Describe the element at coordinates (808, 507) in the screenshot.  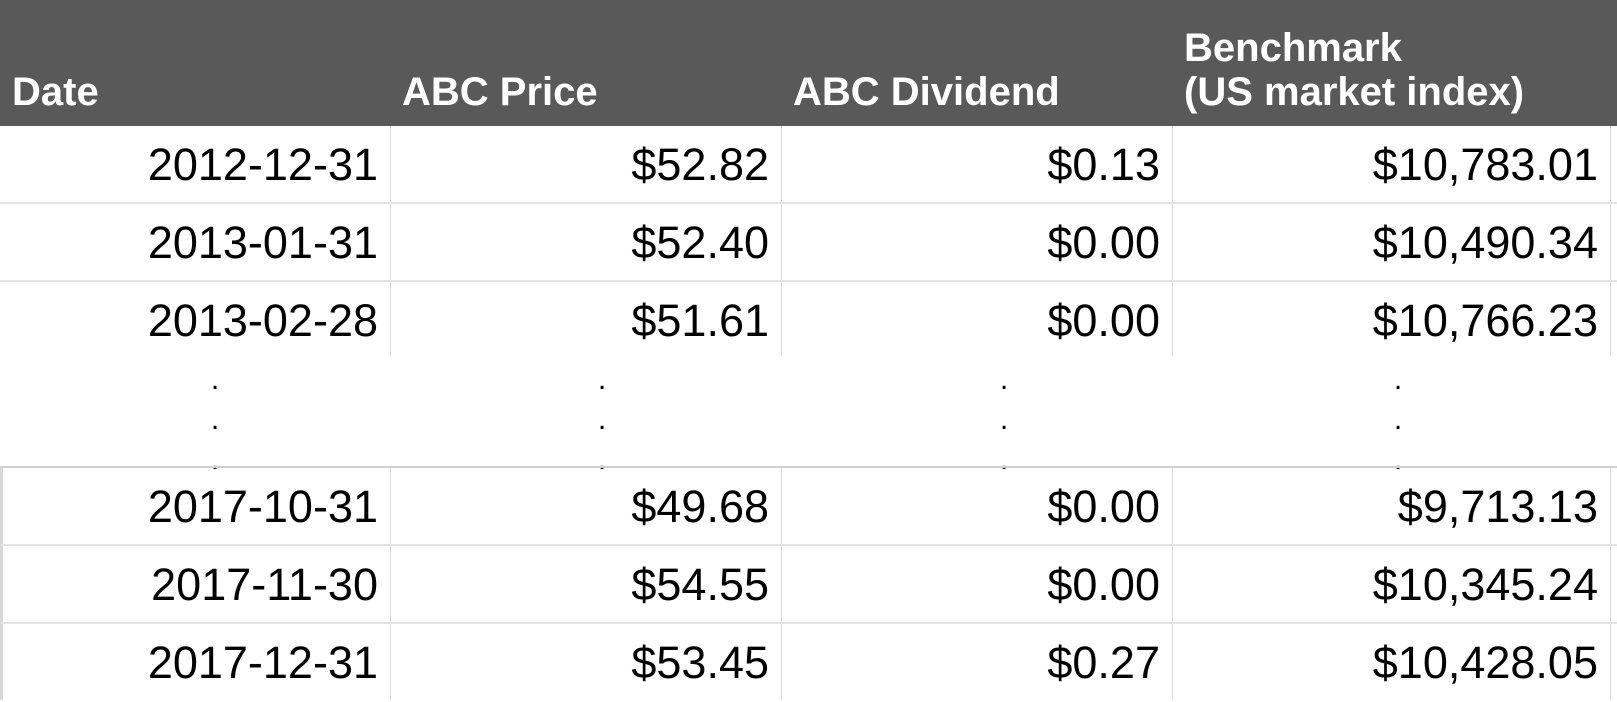
I see `table-row: 2017-10-31 $49.68 $0.00 $9,713.13` at that location.